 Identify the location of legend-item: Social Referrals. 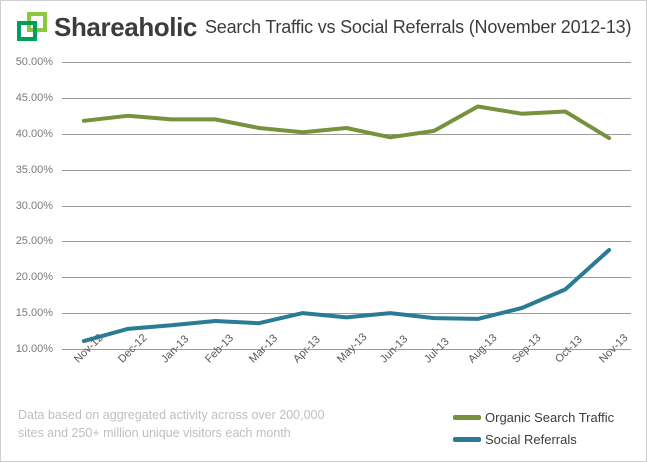
(545, 439).